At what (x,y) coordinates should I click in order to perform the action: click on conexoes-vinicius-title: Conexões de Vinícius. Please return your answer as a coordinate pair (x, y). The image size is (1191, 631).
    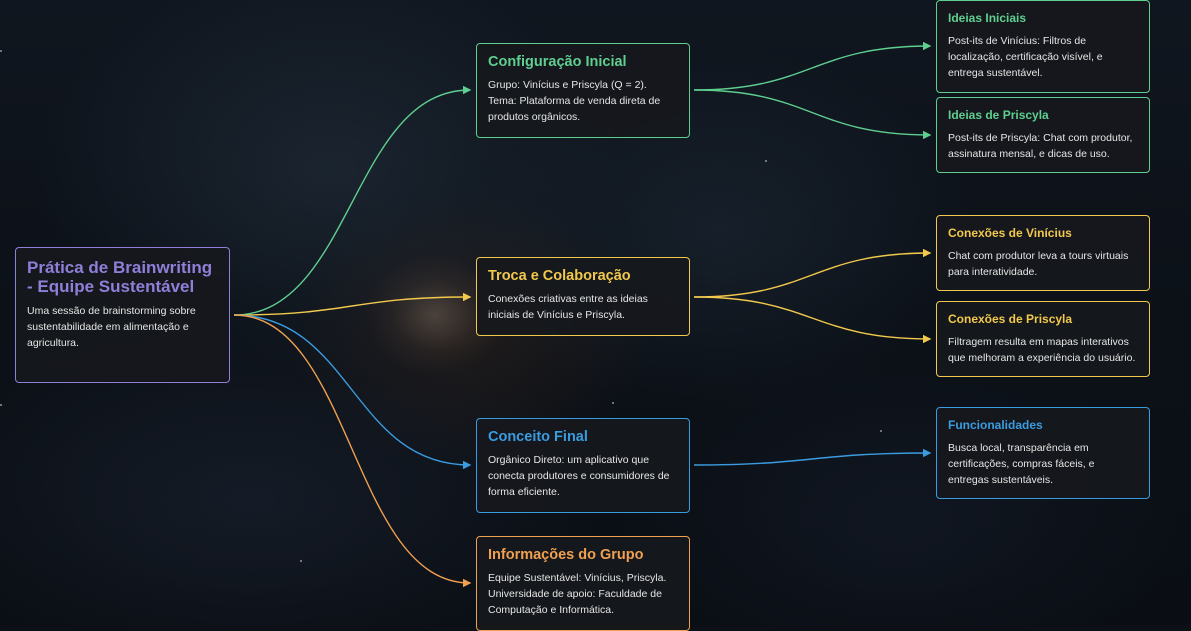
    Looking at the image, I should click on (1010, 233).